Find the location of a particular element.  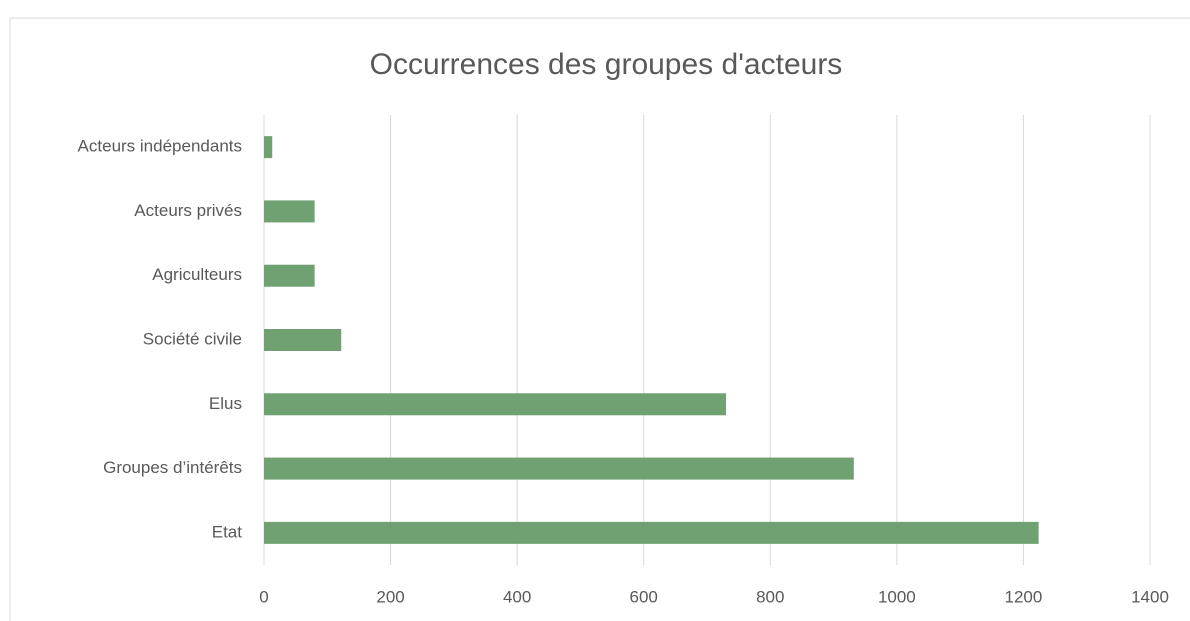

y-tick-label: Etat is located at coordinates (227, 531).